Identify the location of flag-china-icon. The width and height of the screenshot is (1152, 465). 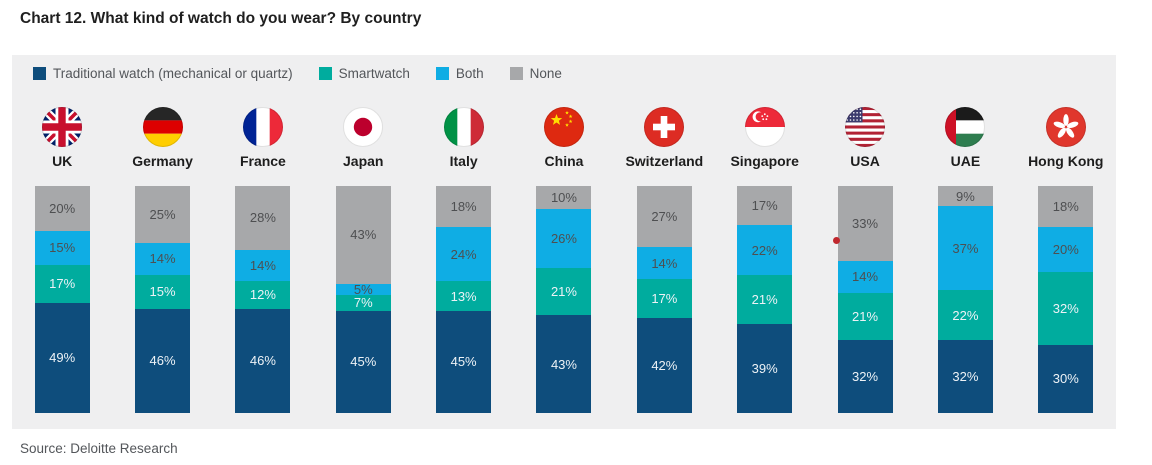
(563, 127).